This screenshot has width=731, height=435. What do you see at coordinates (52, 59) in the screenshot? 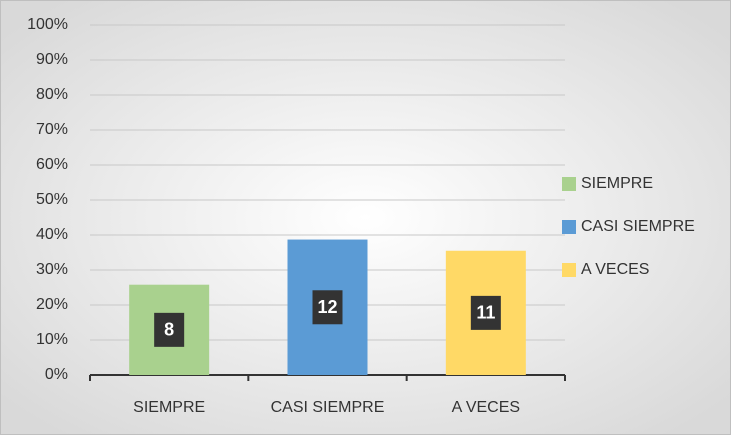
I see `y-tick-label: 90%` at bounding box center [52, 59].